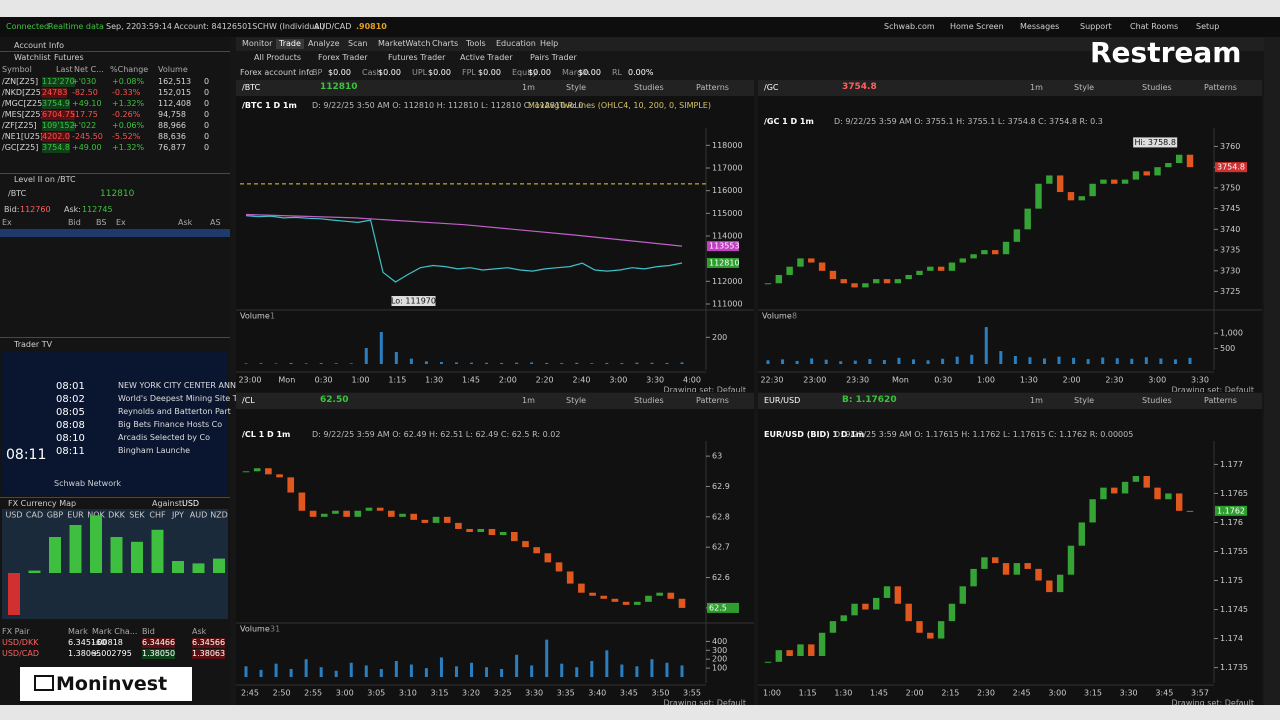 The height and width of the screenshot is (720, 1280). I want to click on sub-tab: Forex Trader, so click(343, 57).